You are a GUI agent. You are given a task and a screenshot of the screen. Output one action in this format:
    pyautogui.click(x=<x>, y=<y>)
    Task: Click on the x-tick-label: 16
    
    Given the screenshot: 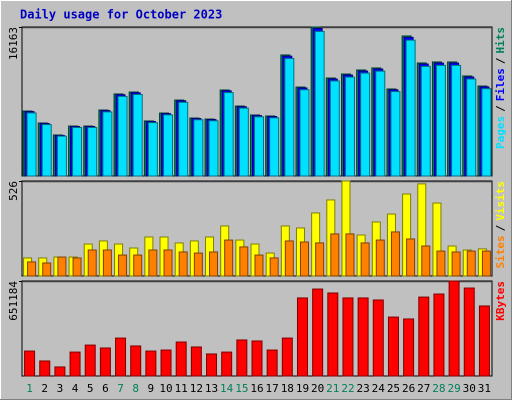 What is the action you would take?
    pyautogui.click(x=256, y=388)
    